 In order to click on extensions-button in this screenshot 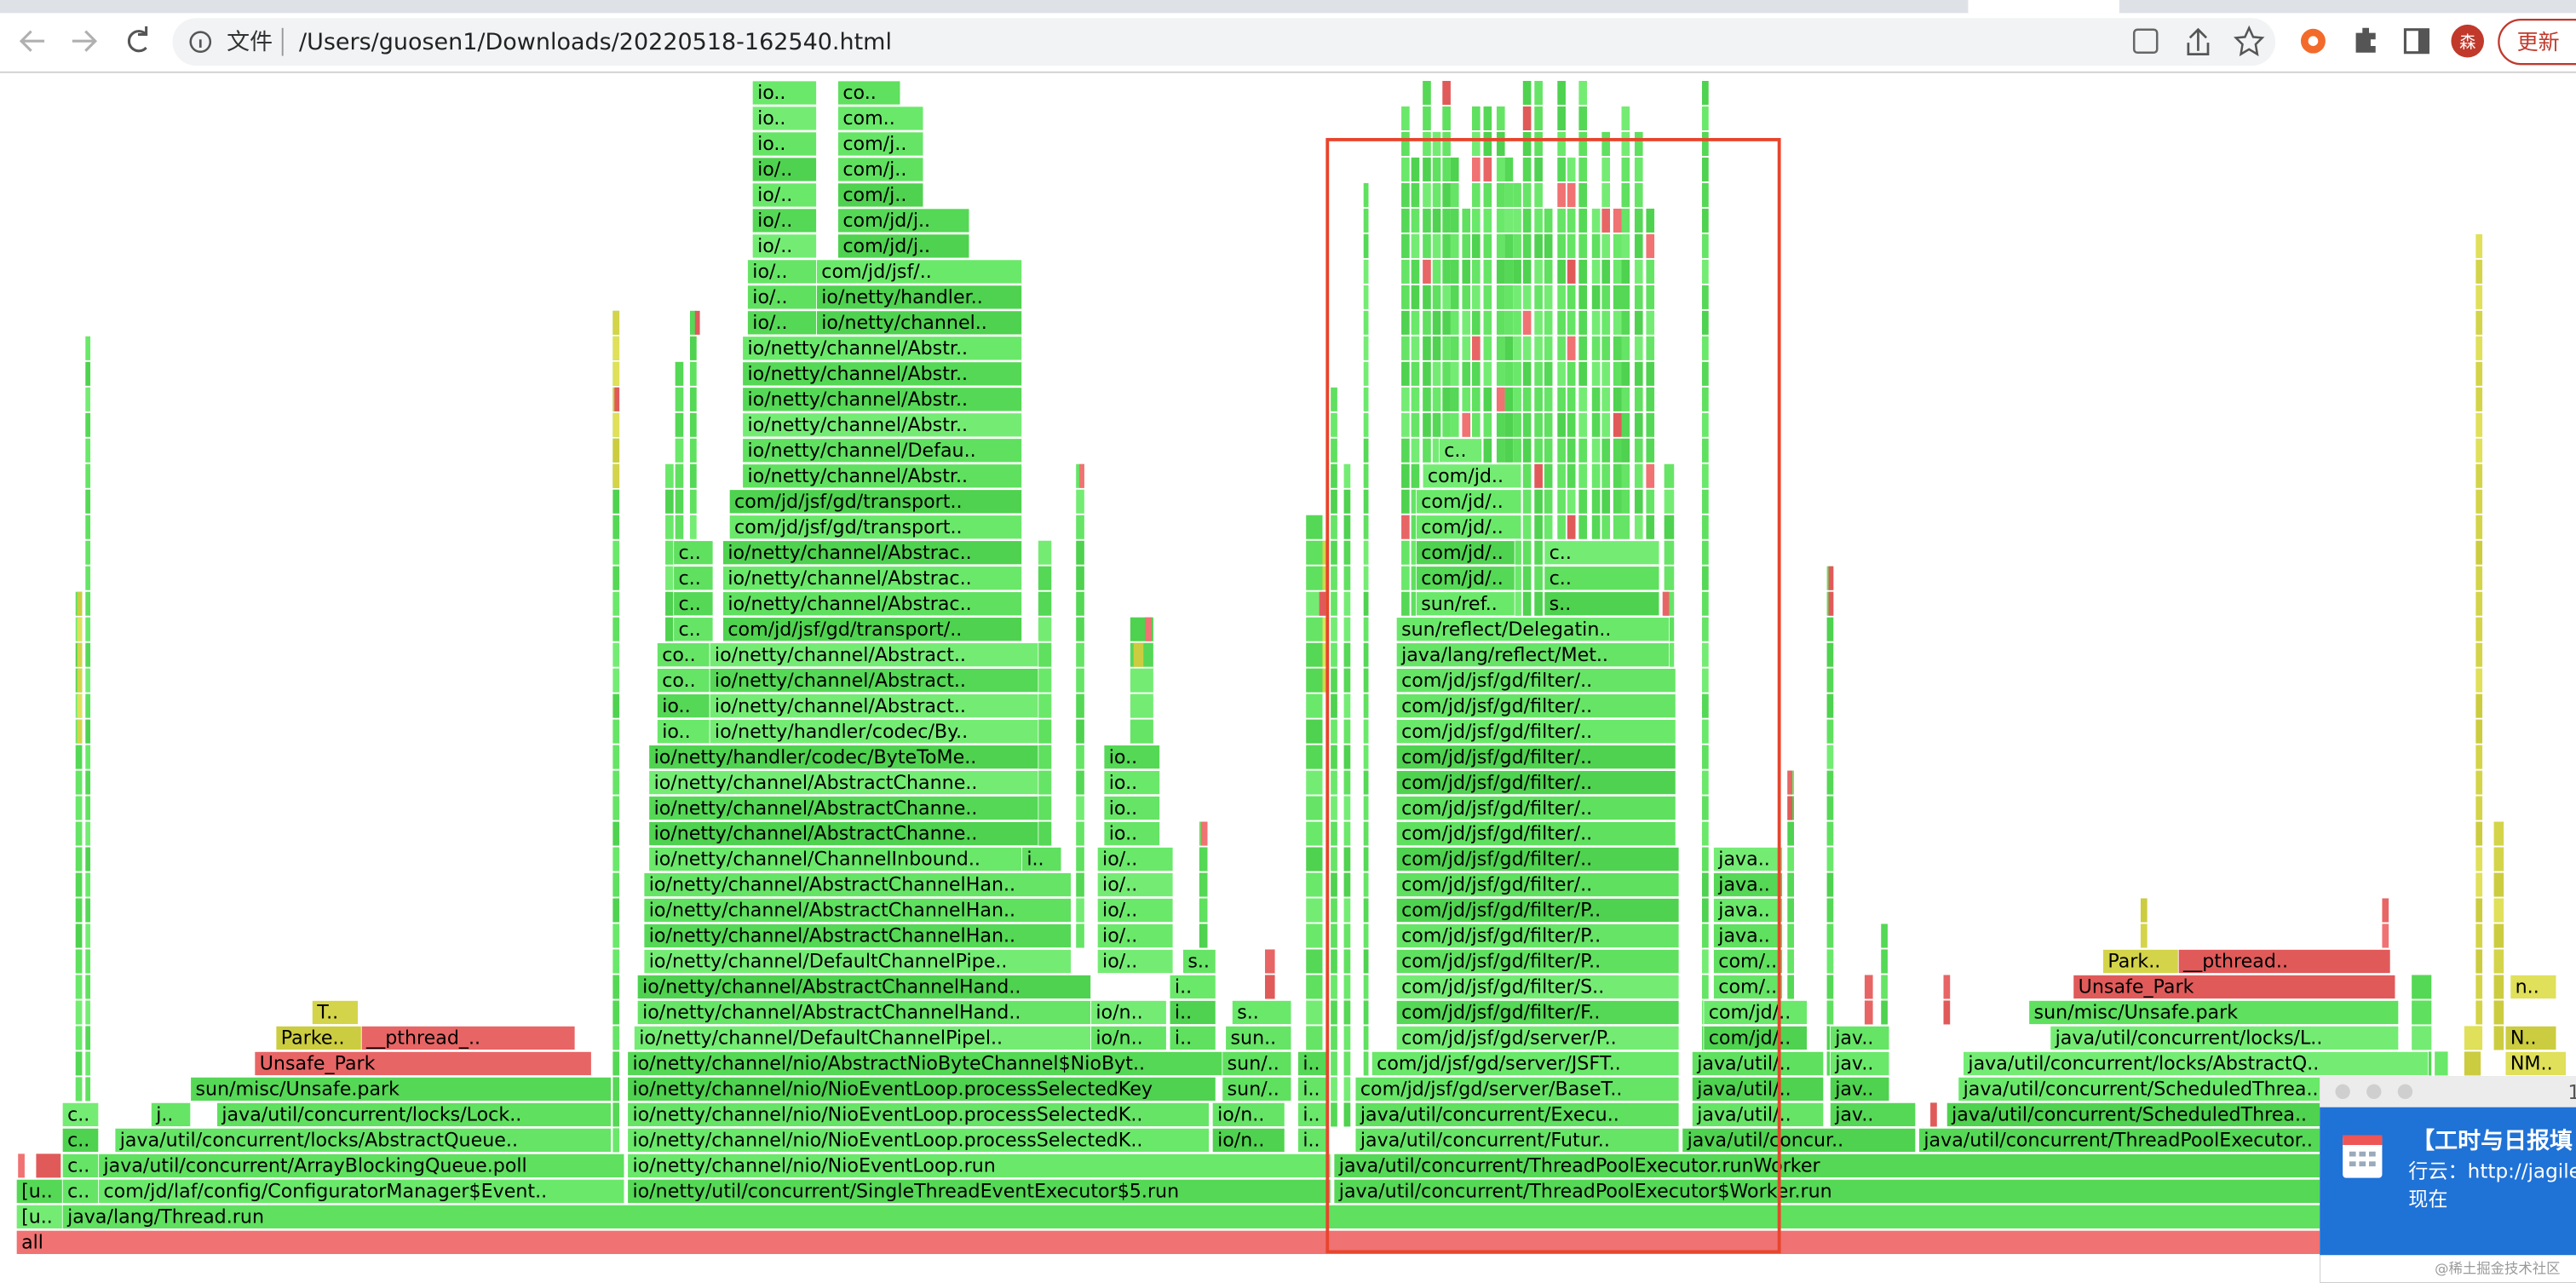, I will do `click(2366, 40)`.